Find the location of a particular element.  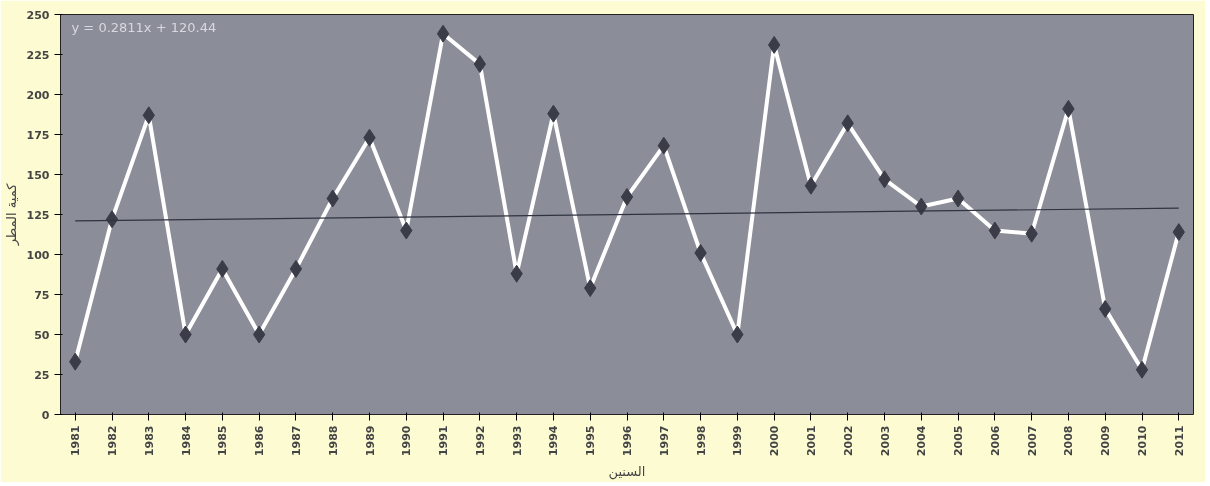

x-tick-label: 1998 is located at coordinates (701, 441).